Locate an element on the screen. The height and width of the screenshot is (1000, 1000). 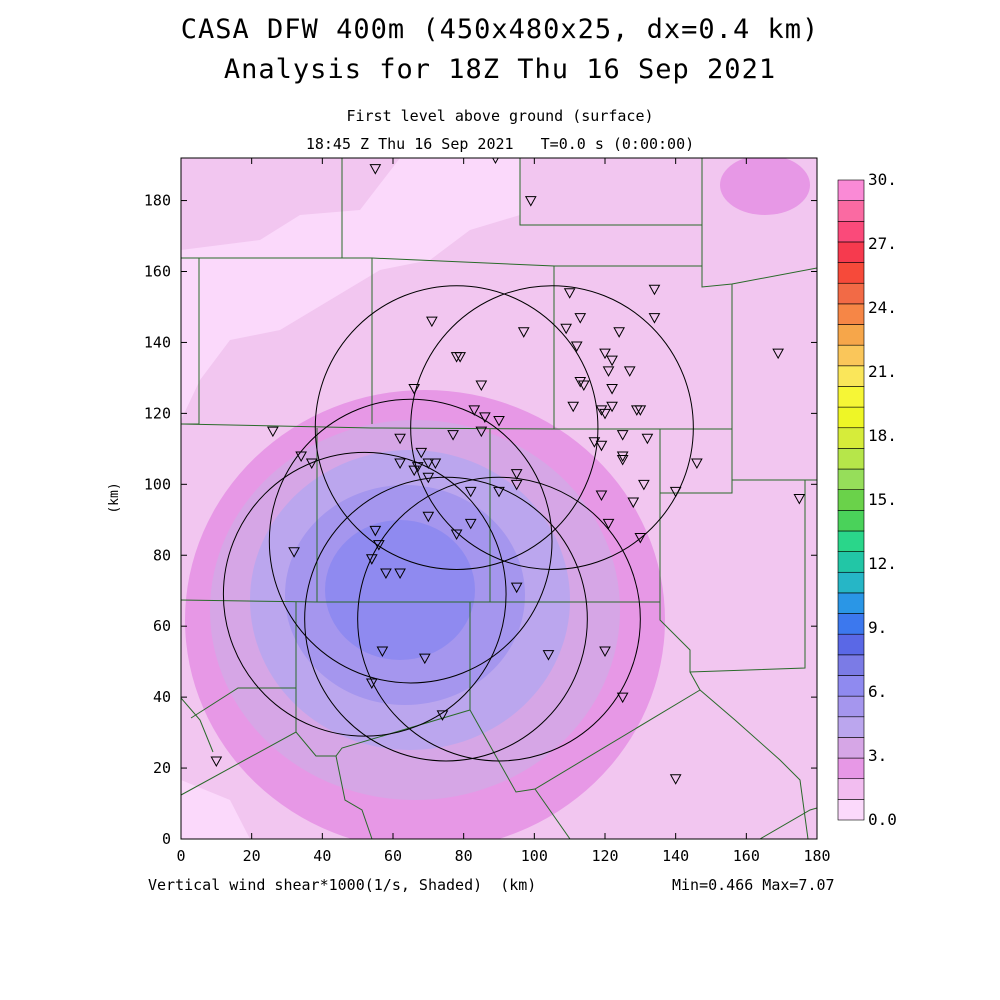
x-tick-label: 120 is located at coordinates (604, 856).